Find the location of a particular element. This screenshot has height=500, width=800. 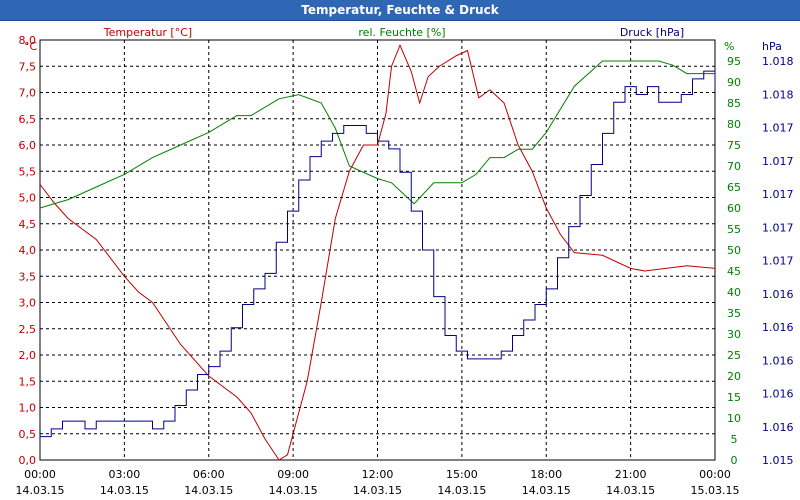

humidity-tick: 5 is located at coordinates (734, 439).